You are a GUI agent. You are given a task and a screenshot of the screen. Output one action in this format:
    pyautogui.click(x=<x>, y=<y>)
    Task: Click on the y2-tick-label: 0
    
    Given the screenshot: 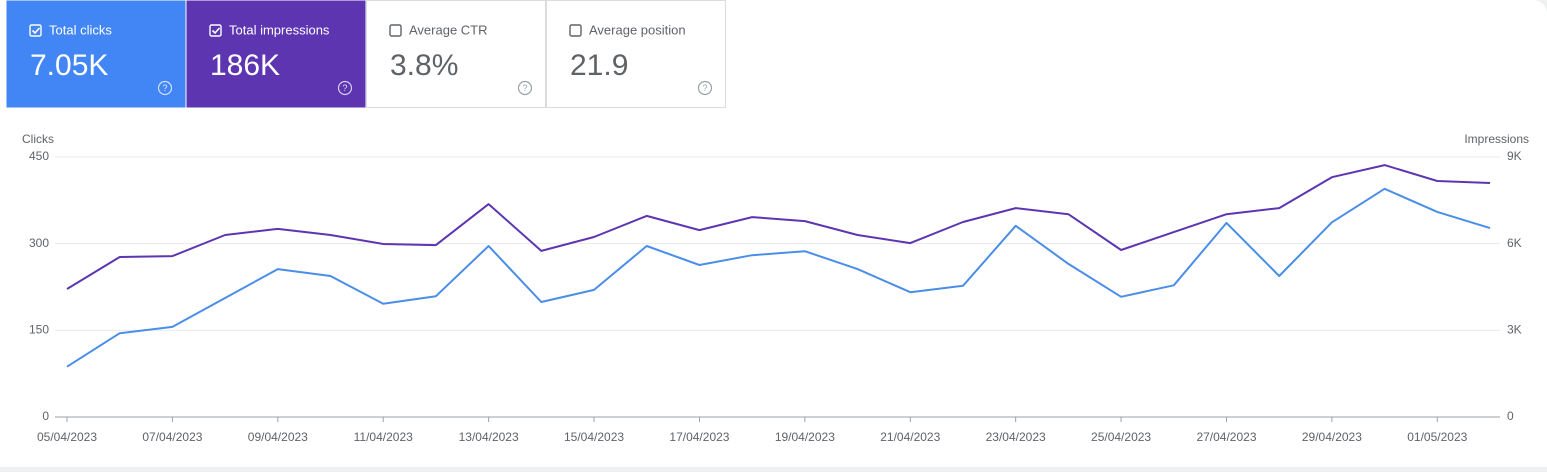 What is the action you would take?
    pyautogui.click(x=1510, y=416)
    